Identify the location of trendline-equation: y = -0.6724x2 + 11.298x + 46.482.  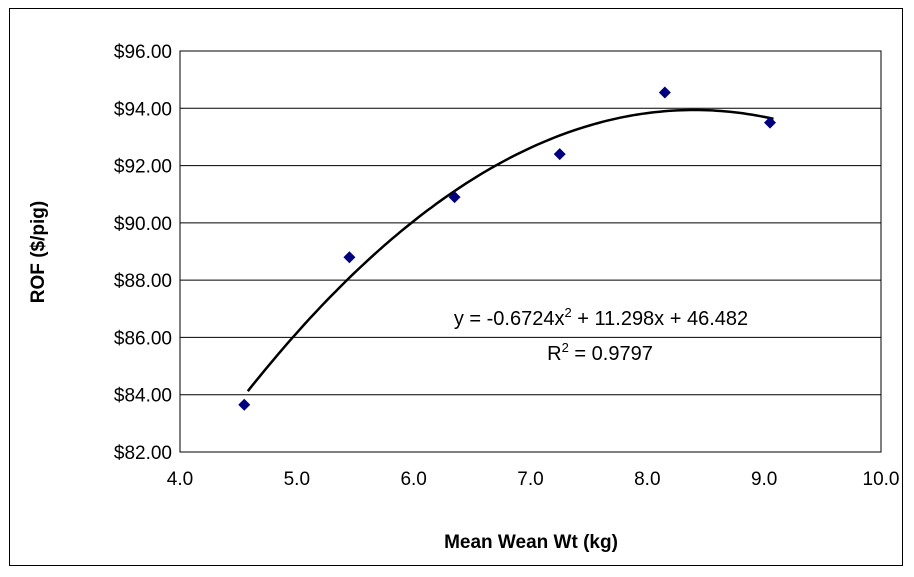
(601, 317).